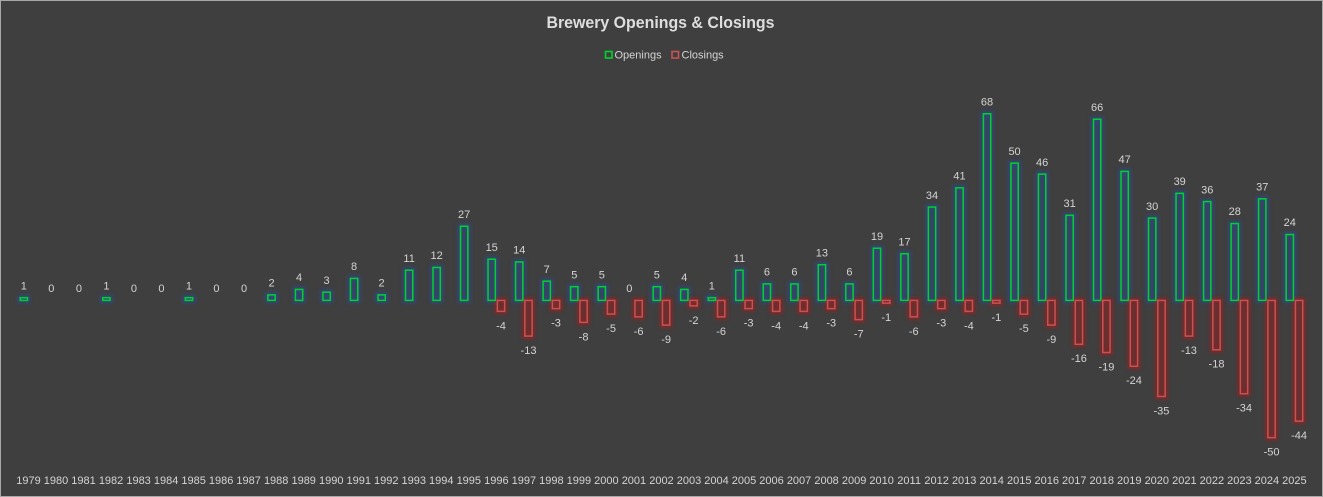  I want to click on svg-text: 47, so click(1125, 160).